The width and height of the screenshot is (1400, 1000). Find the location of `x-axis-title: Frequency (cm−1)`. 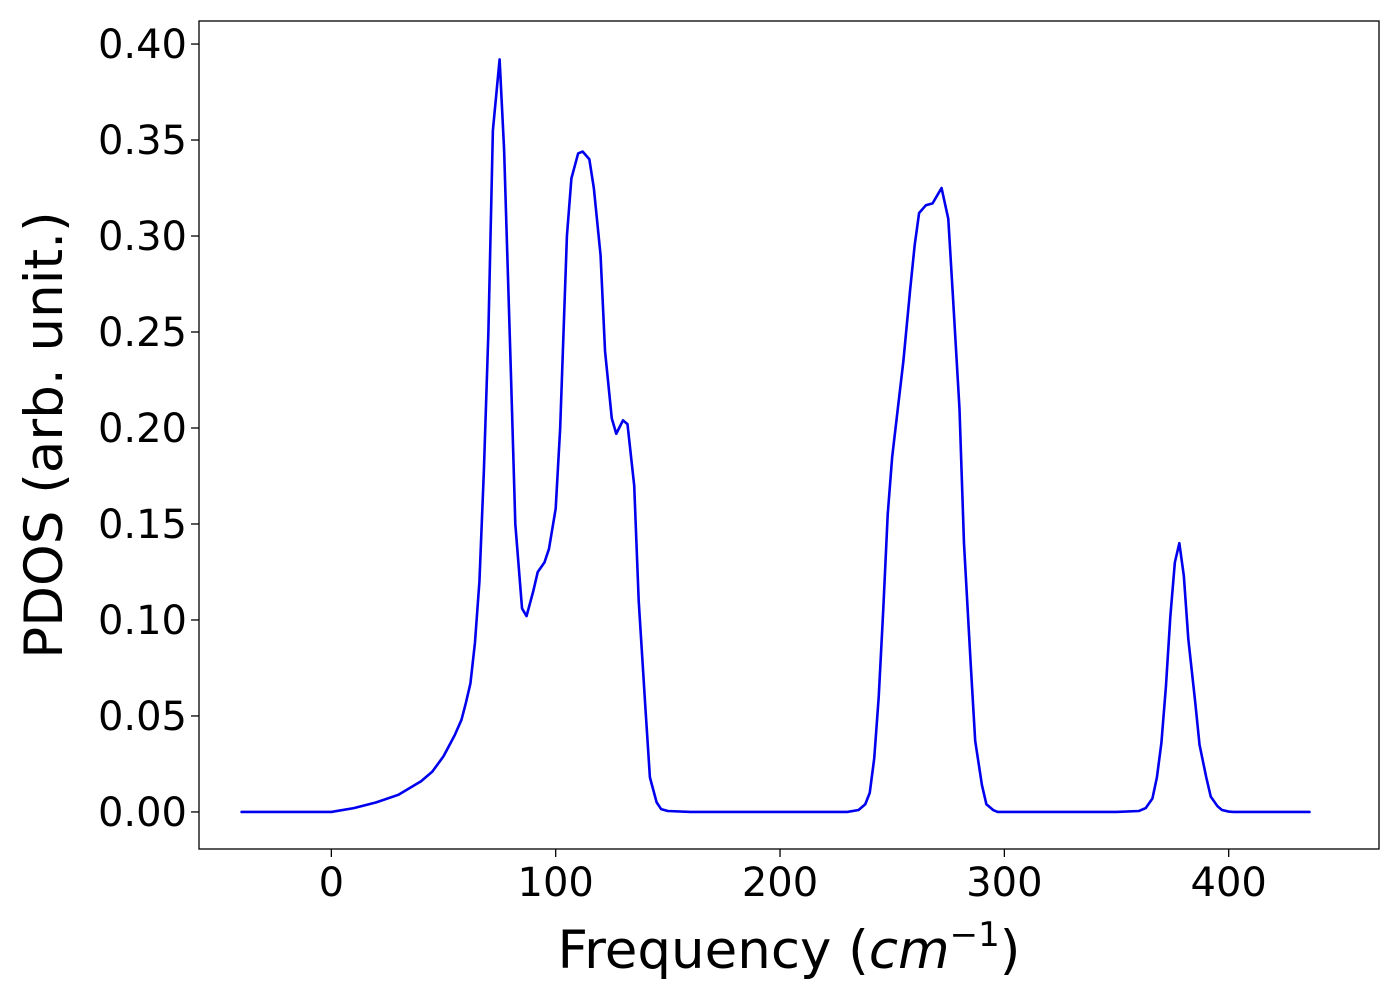

x-axis-title: Frequency (cm−1) is located at coordinates (789, 948).